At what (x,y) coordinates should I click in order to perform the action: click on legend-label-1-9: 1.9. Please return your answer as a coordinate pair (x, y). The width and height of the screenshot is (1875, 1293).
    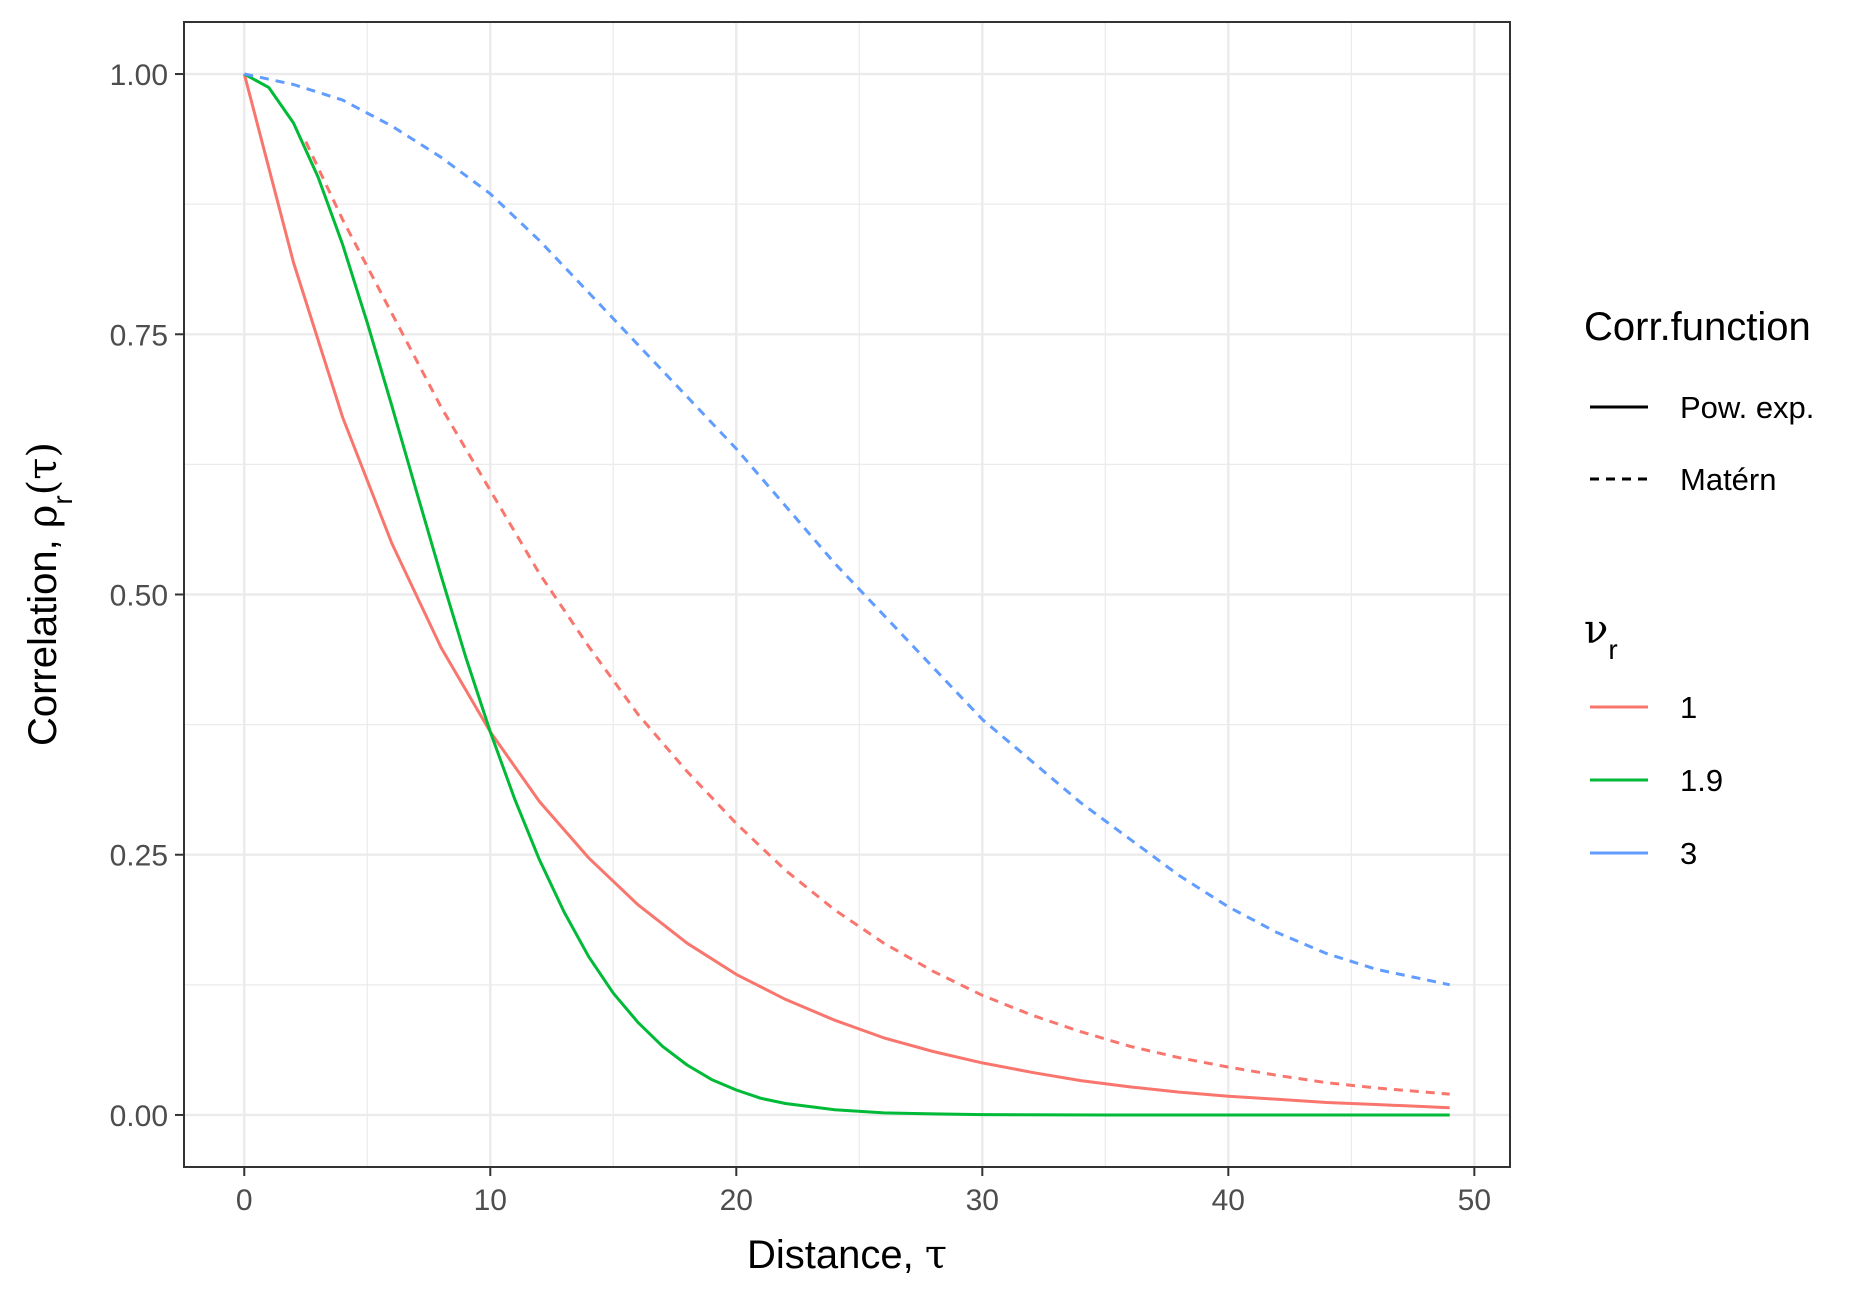
    Looking at the image, I should click on (1701, 780).